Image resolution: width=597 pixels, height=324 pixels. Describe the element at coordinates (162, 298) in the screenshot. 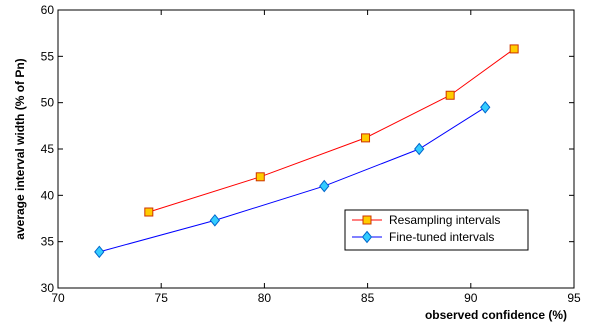

I see `x-tick-label: 75` at that location.